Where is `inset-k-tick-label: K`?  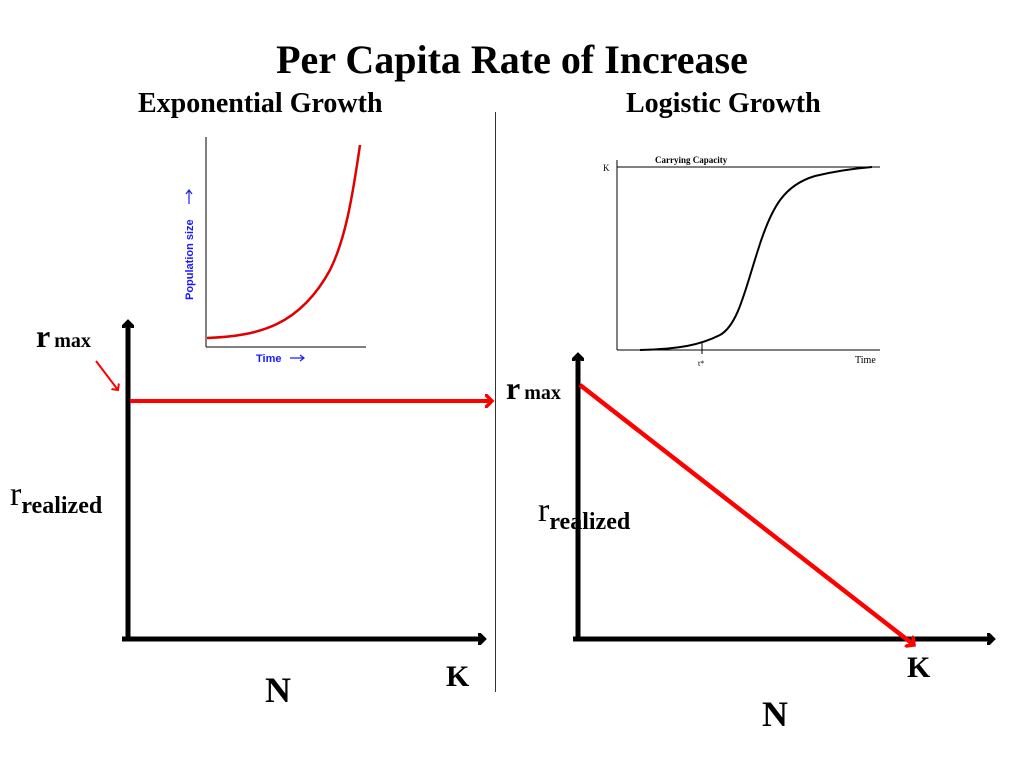 inset-k-tick-label: K is located at coordinates (606, 168).